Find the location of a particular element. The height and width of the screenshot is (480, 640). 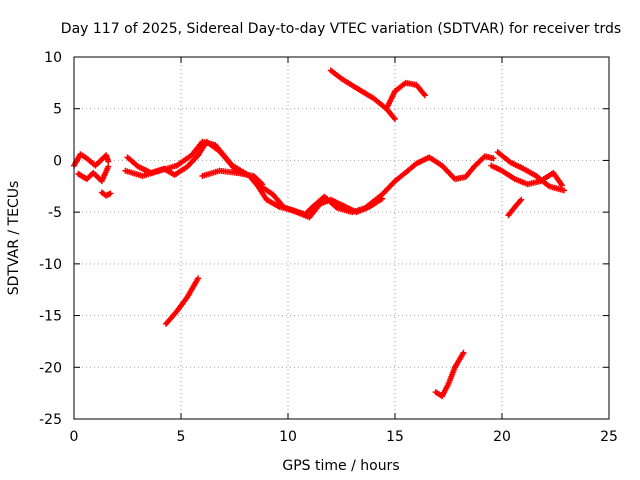

x-tick-label: 5 is located at coordinates (181, 437).